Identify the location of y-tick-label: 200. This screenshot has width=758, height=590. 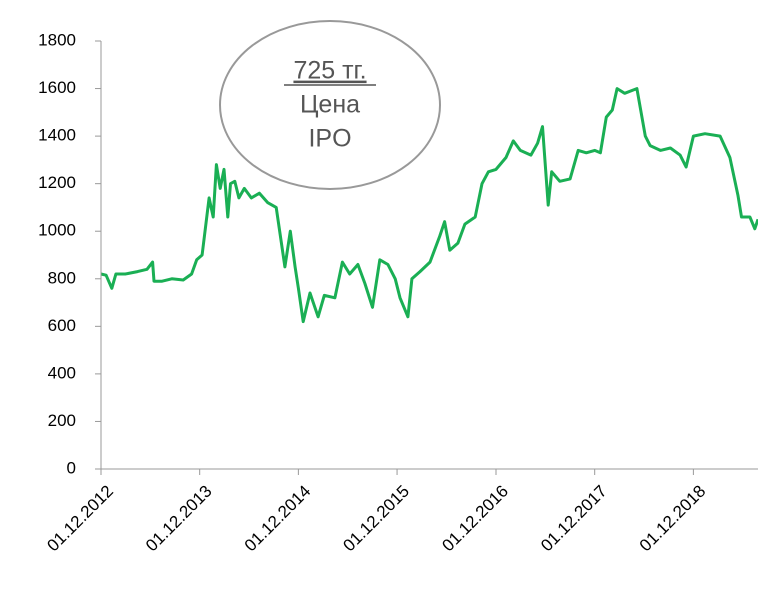
(62, 420).